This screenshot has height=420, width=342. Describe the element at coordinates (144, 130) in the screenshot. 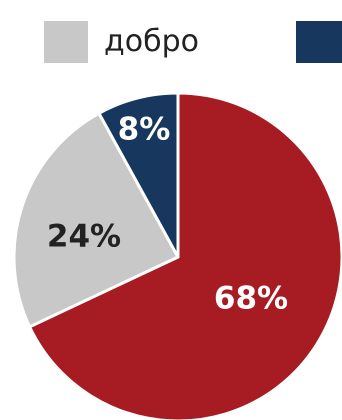

I see `slice-8-label: 8%` at that location.